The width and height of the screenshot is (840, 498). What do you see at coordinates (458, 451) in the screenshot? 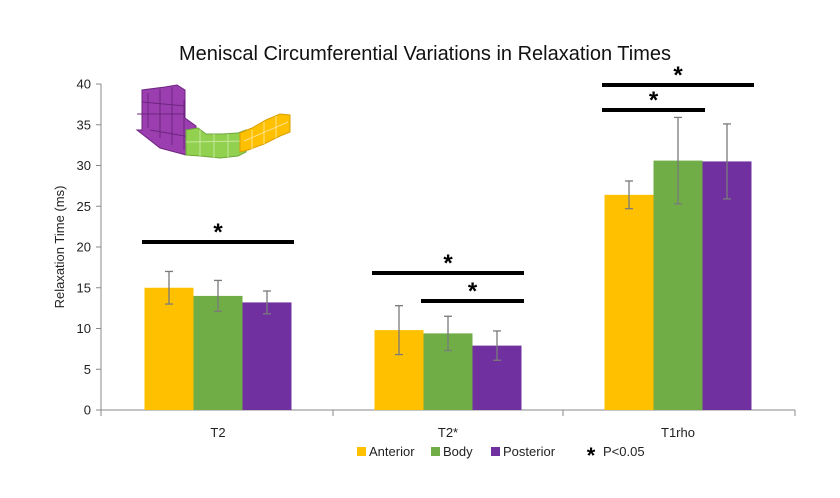
I see `legend-label: Body` at bounding box center [458, 451].